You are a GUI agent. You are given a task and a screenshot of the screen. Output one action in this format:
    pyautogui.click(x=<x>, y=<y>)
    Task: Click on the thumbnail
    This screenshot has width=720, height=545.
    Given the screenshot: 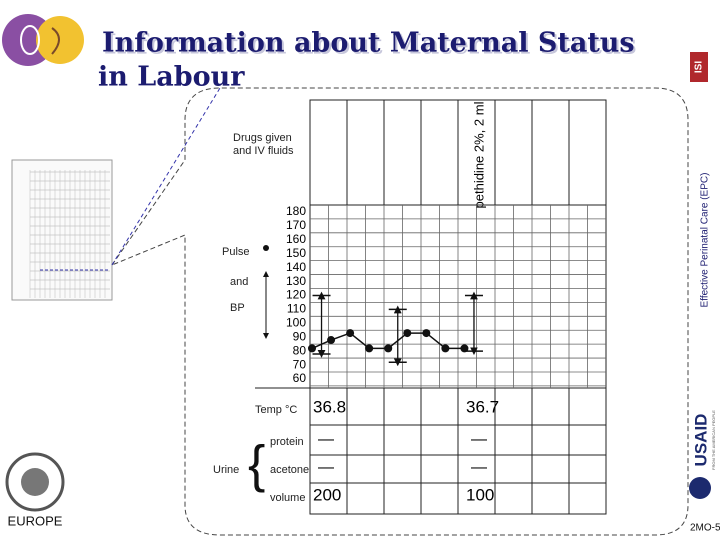 What is the action you would take?
    pyautogui.click(x=62, y=230)
    